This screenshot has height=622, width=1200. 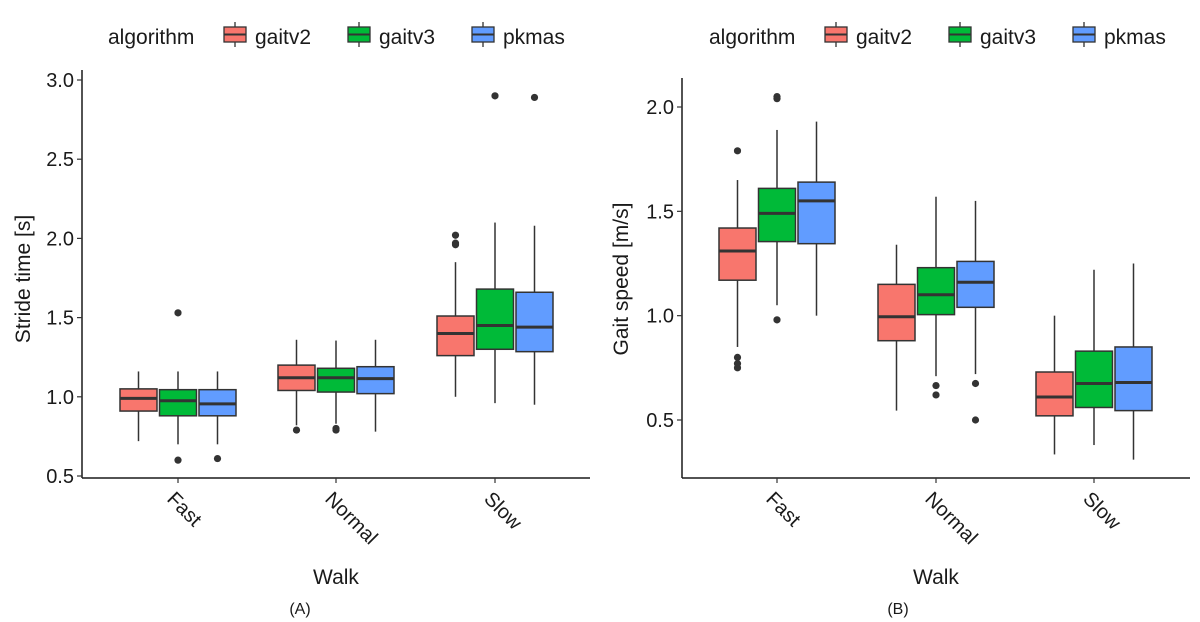 What do you see at coordinates (60, 160) in the screenshot?
I see `y-tick-label: 2.5` at bounding box center [60, 160].